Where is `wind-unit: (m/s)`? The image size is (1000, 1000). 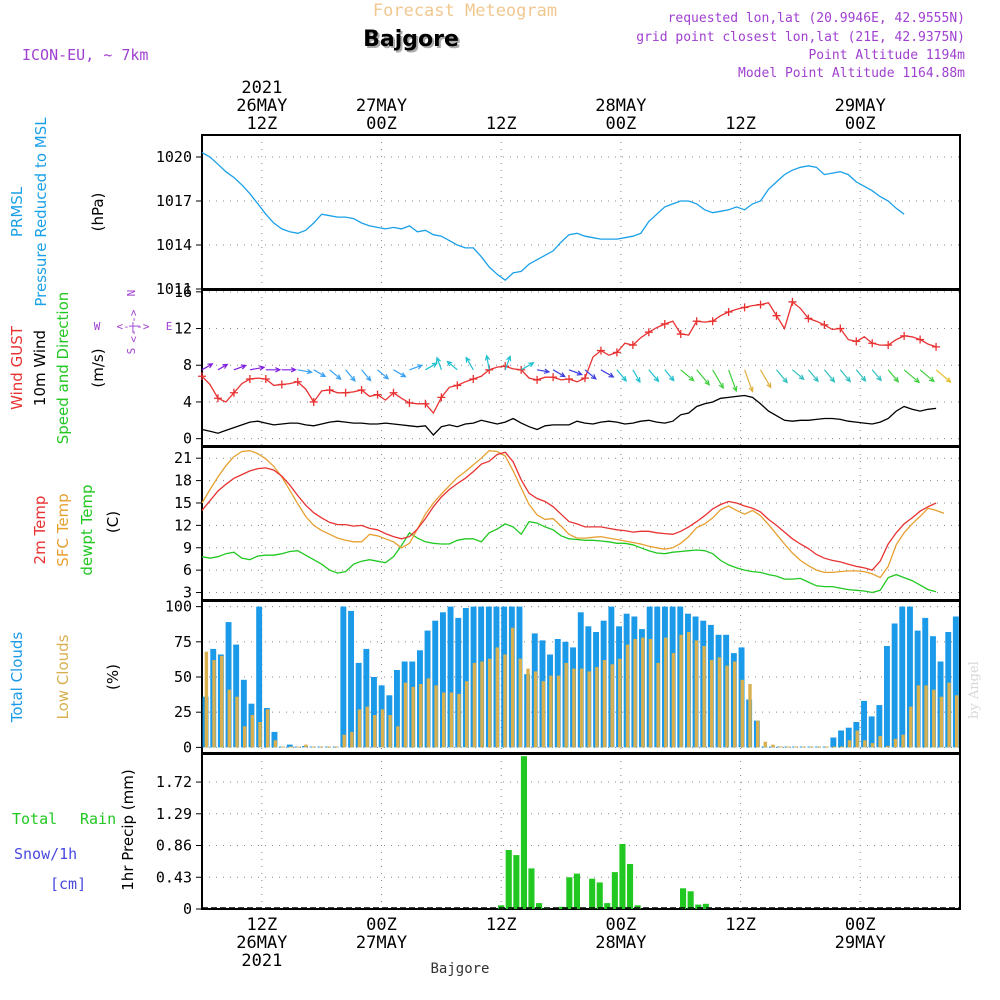
wind-unit: (m/s) is located at coordinates (98, 367).